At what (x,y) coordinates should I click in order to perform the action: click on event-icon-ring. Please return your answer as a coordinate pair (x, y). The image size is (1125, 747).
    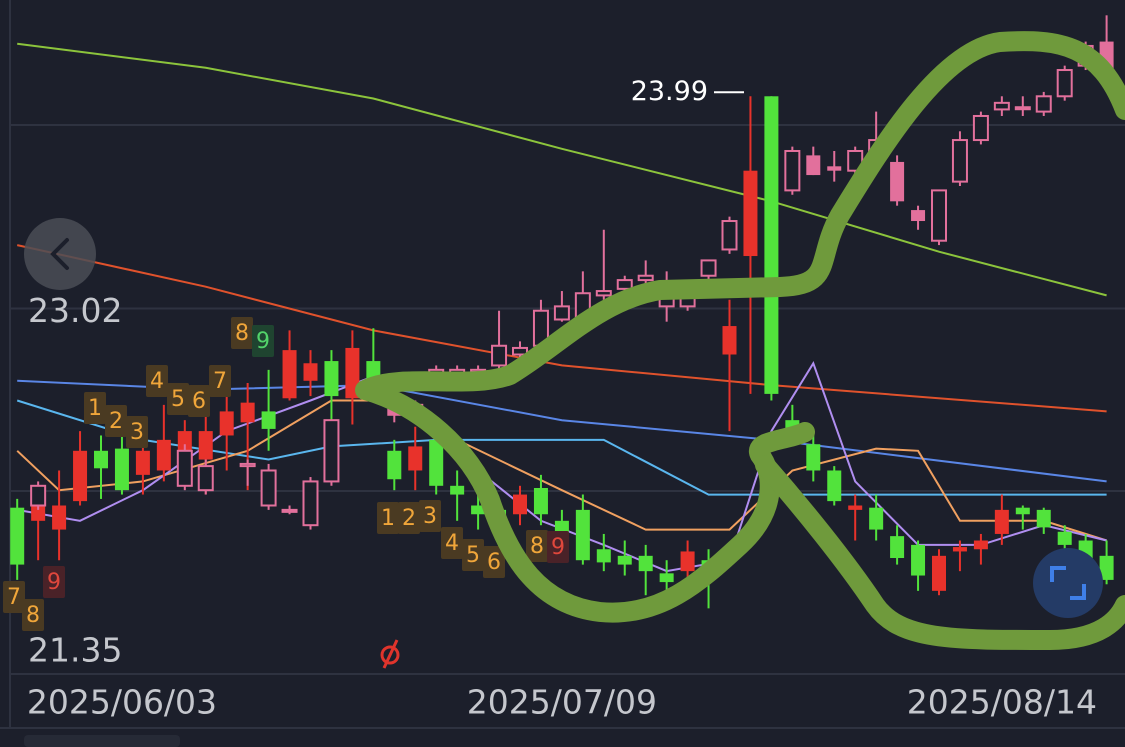
    Looking at the image, I should click on (390, 655).